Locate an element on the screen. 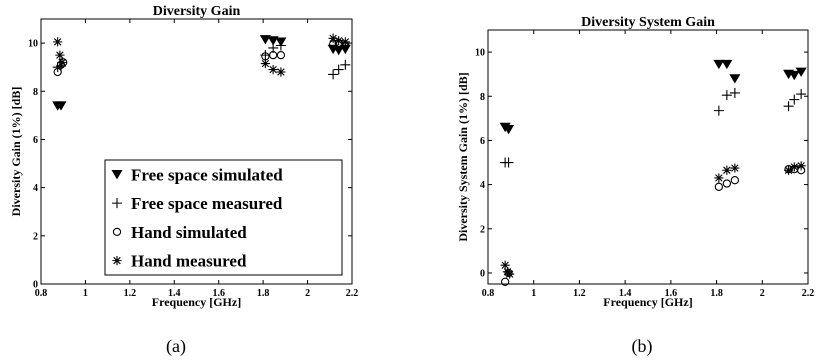  chart-b-ytick-label: 2 is located at coordinates (482, 229).